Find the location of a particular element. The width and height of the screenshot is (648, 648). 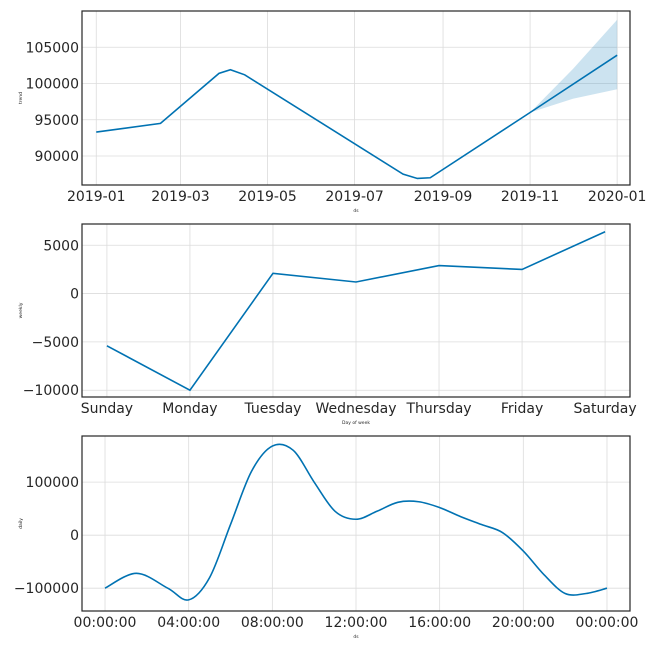

weekly-y-tick-label: 5000 is located at coordinates (61, 246).